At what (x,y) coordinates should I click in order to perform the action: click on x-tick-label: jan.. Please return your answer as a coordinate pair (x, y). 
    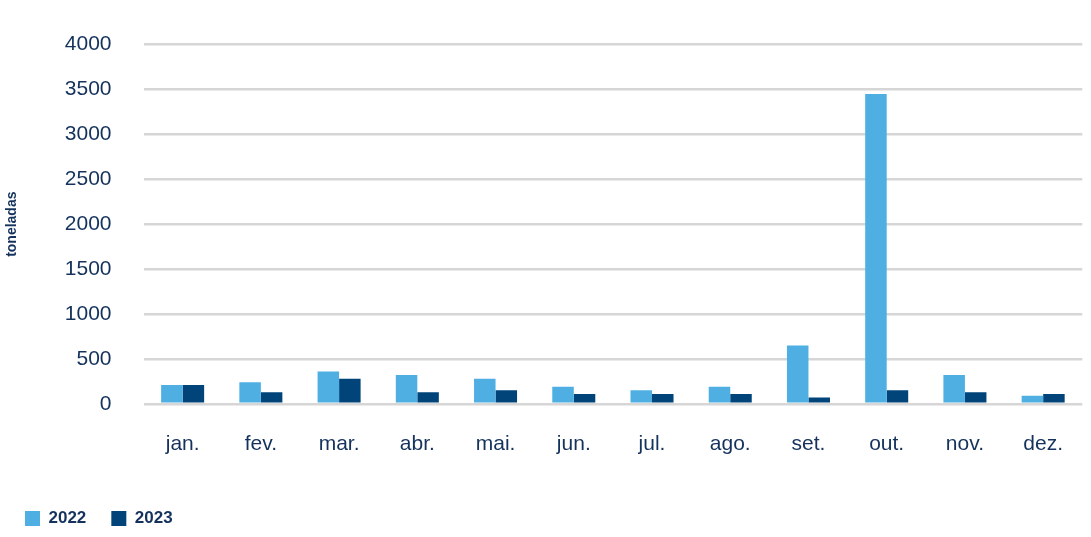
    Looking at the image, I should click on (182, 443).